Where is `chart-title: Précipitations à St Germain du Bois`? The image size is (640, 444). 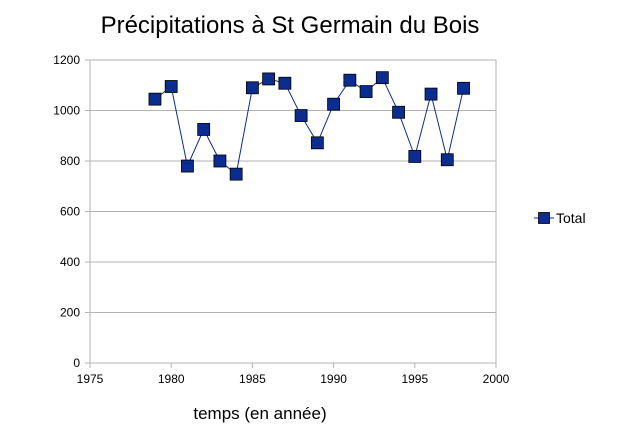
chart-title: Précipitations à St Germain du Bois is located at coordinates (290, 25).